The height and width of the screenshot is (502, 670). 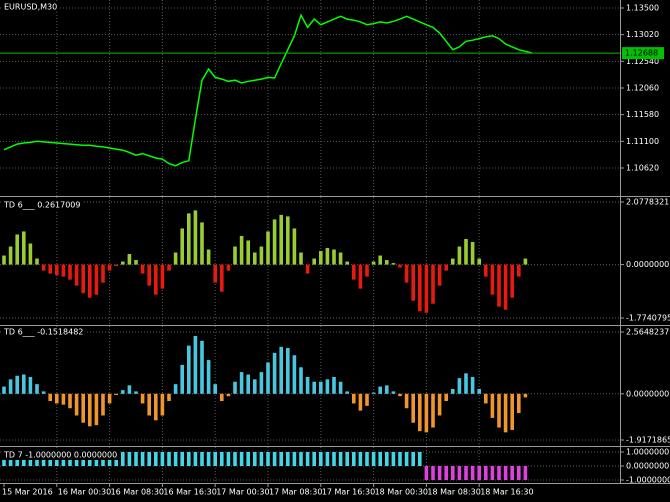 What do you see at coordinates (453, 492) in the screenshot?
I see `x-tick-label: 18 Mar 08:30` at bounding box center [453, 492].